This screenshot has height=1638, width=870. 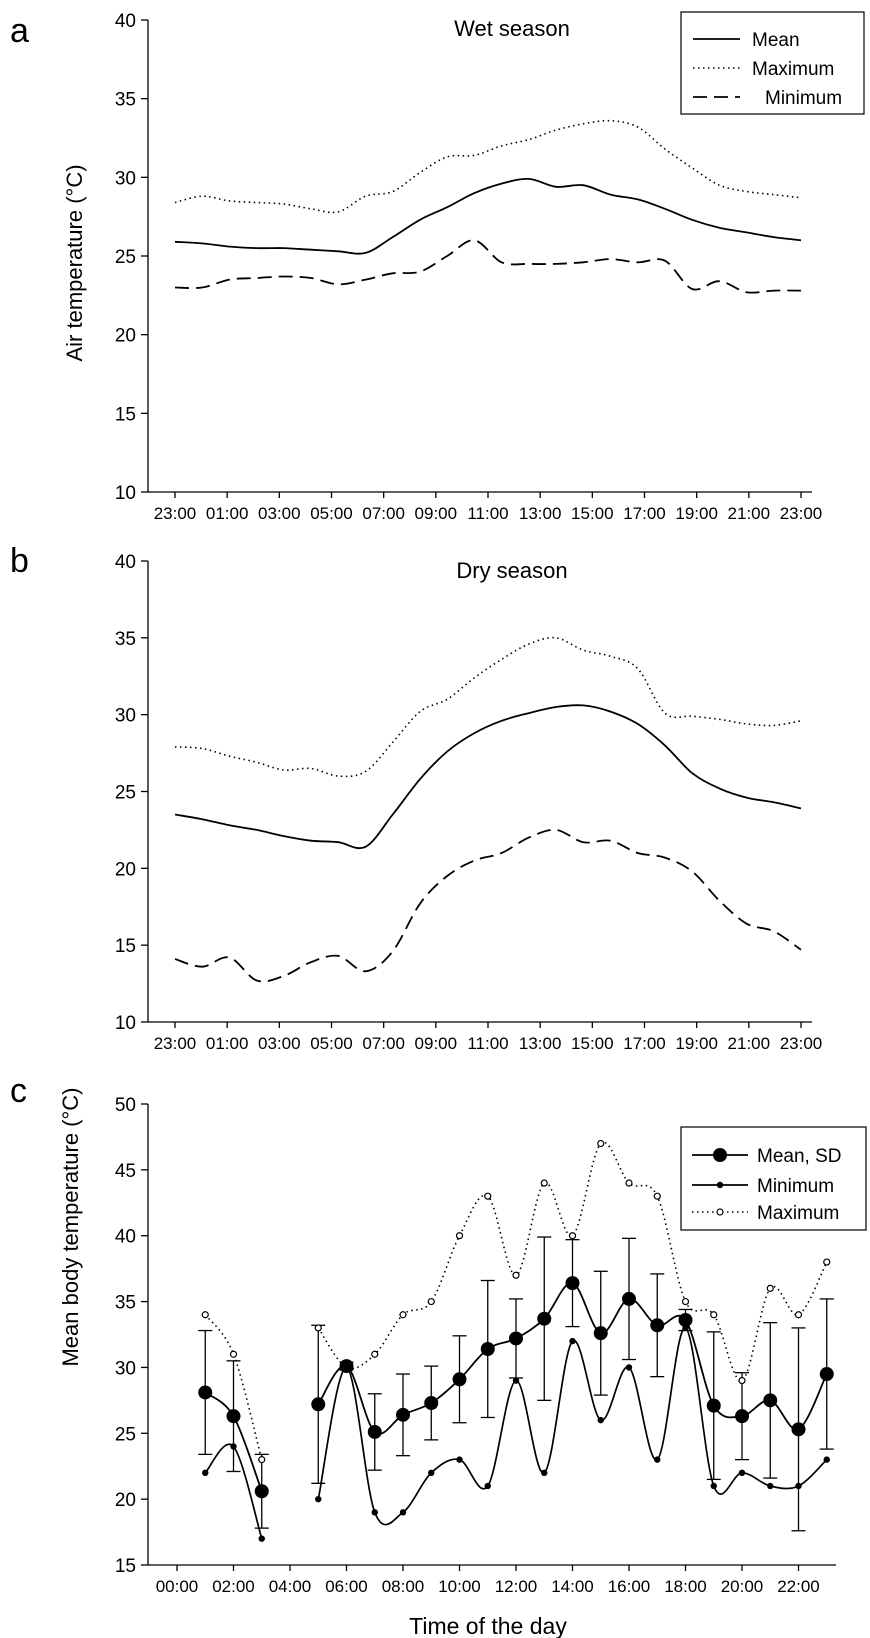 I want to click on panel-c-ylabel: Mean body temperature (°C), so click(x=70, y=1226).